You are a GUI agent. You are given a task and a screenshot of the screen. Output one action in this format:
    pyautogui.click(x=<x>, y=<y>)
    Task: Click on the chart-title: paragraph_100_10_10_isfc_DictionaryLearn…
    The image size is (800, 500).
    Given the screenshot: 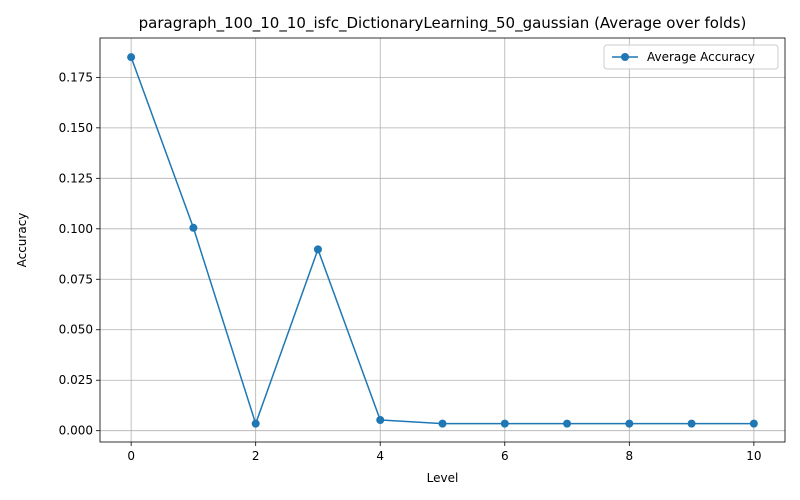 What is the action you would take?
    pyautogui.click(x=443, y=23)
    